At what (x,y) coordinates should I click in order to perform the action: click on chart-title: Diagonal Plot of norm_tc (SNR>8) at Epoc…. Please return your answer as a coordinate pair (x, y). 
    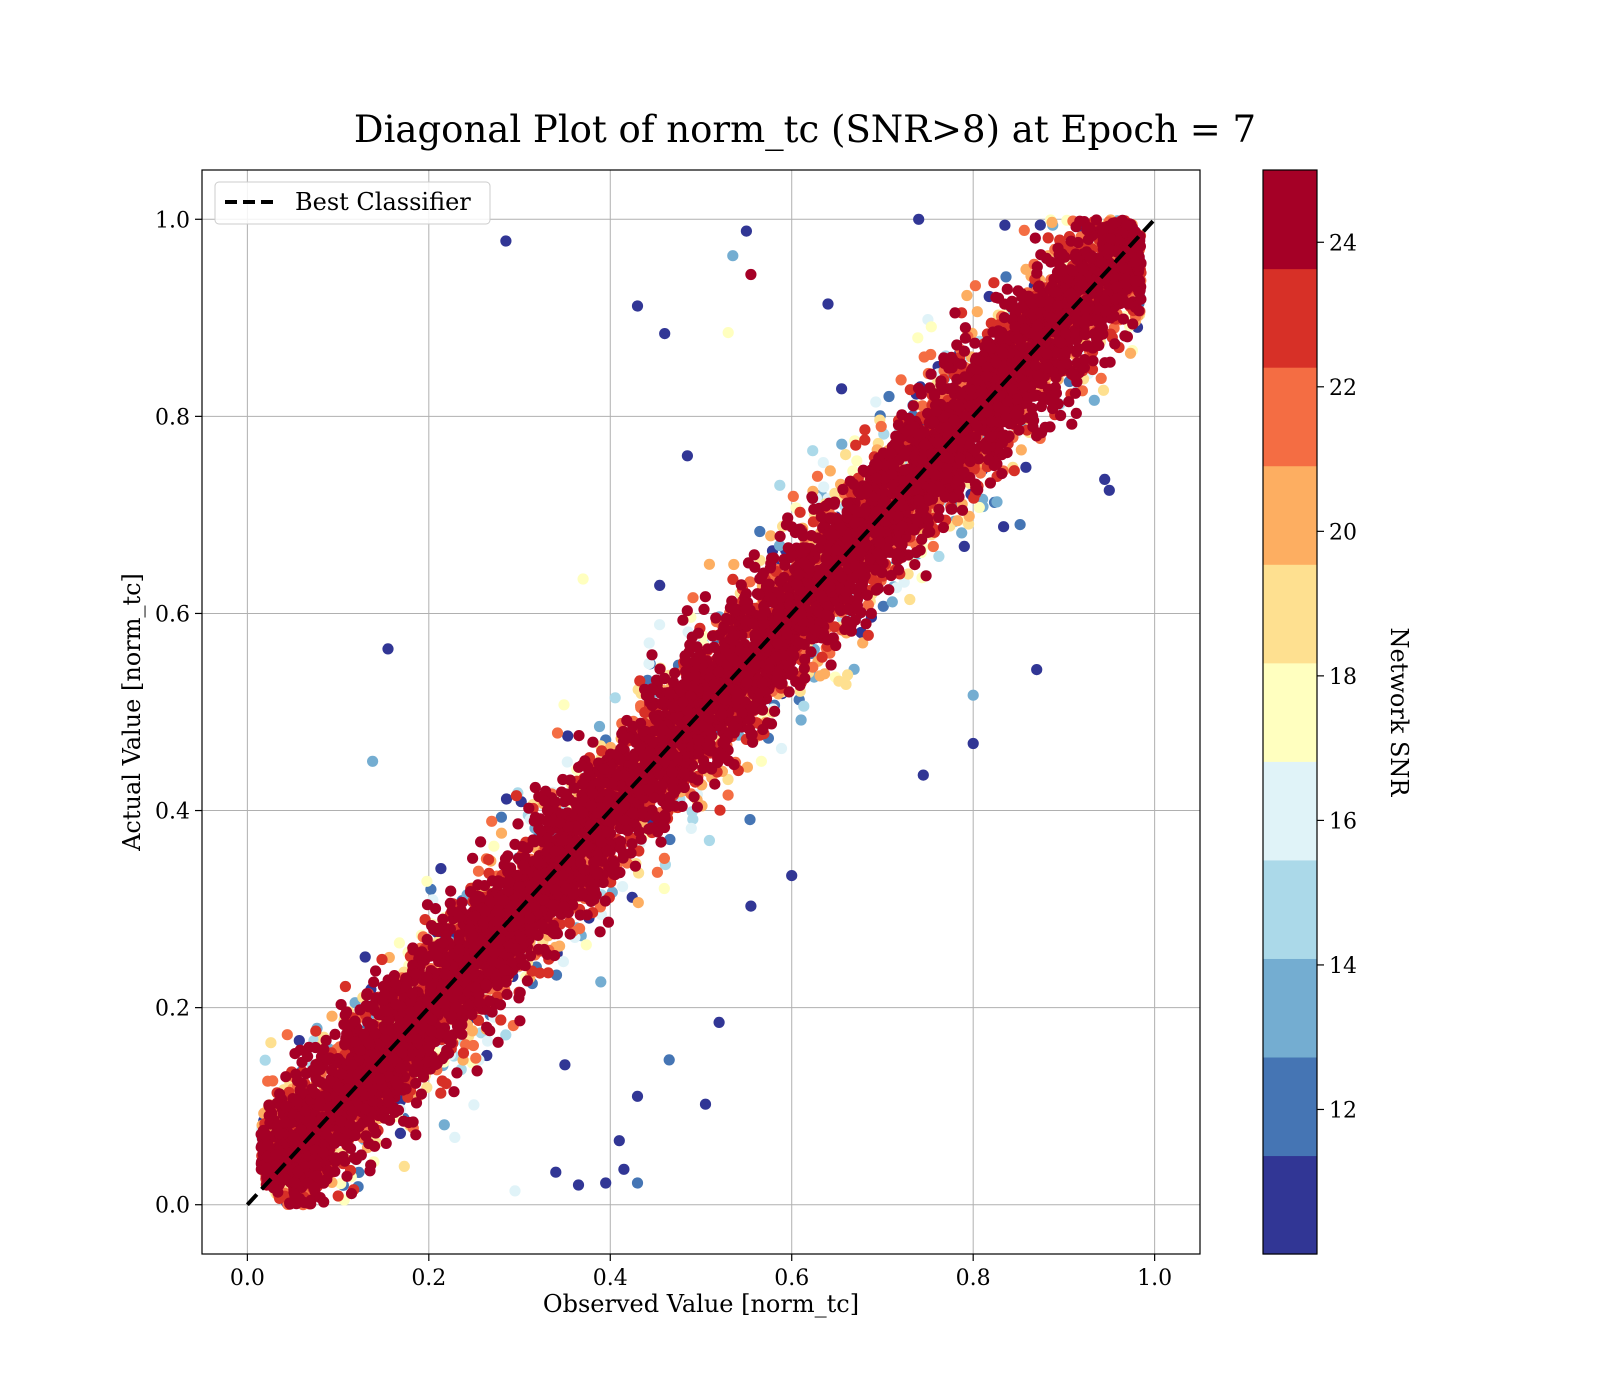
    Looking at the image, I should click on (805, 130).